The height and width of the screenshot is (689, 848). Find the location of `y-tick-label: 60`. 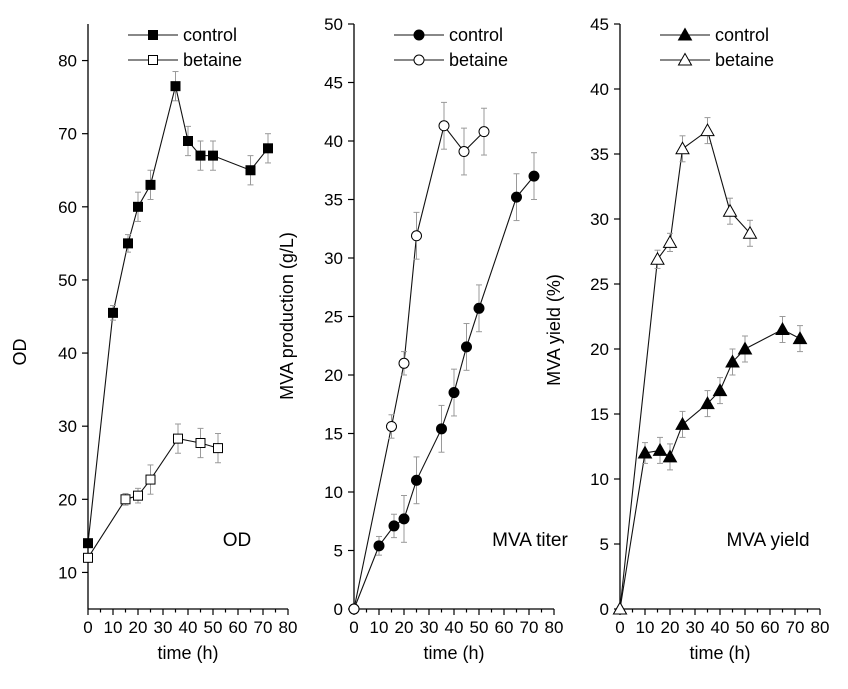

y-tick-label: 60 is located at coordinates (67, 207).